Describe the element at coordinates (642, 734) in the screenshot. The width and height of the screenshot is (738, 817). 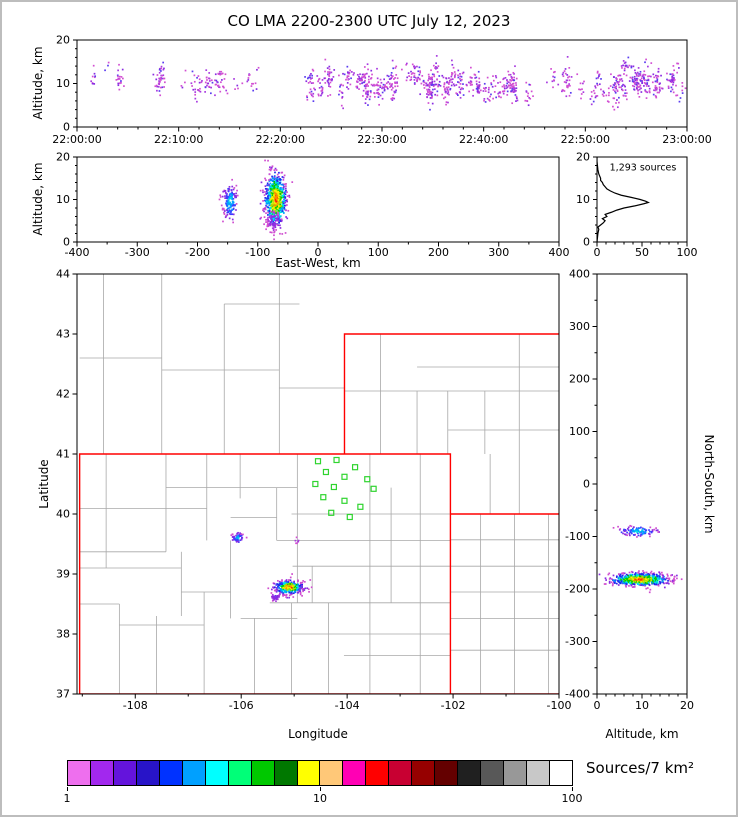
I see `ns-panel-xlabel: Altitude, km` at that location.